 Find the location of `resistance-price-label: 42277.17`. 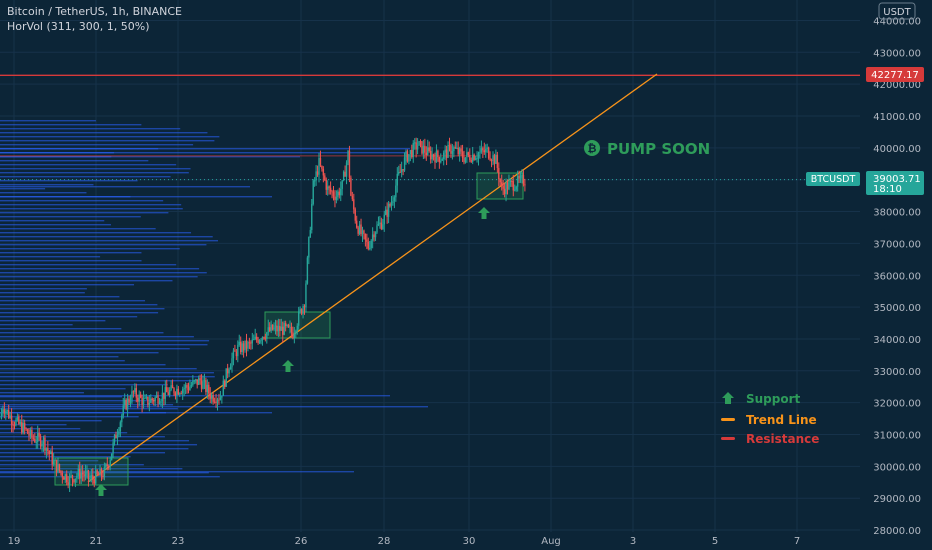

resistance-price-label: 42277.17 is located at coordinates (895, 74).